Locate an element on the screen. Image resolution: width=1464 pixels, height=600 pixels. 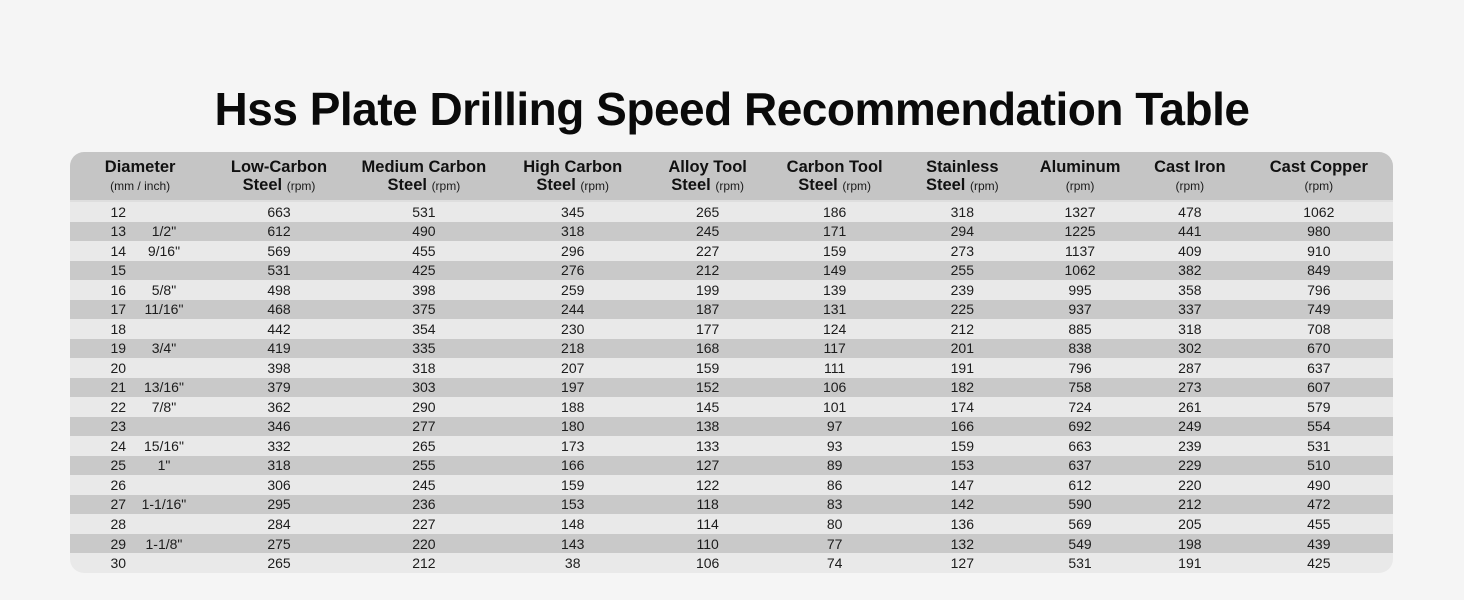
speed-cell-cast-iron: 409 is located at coordinates (1190, 250).